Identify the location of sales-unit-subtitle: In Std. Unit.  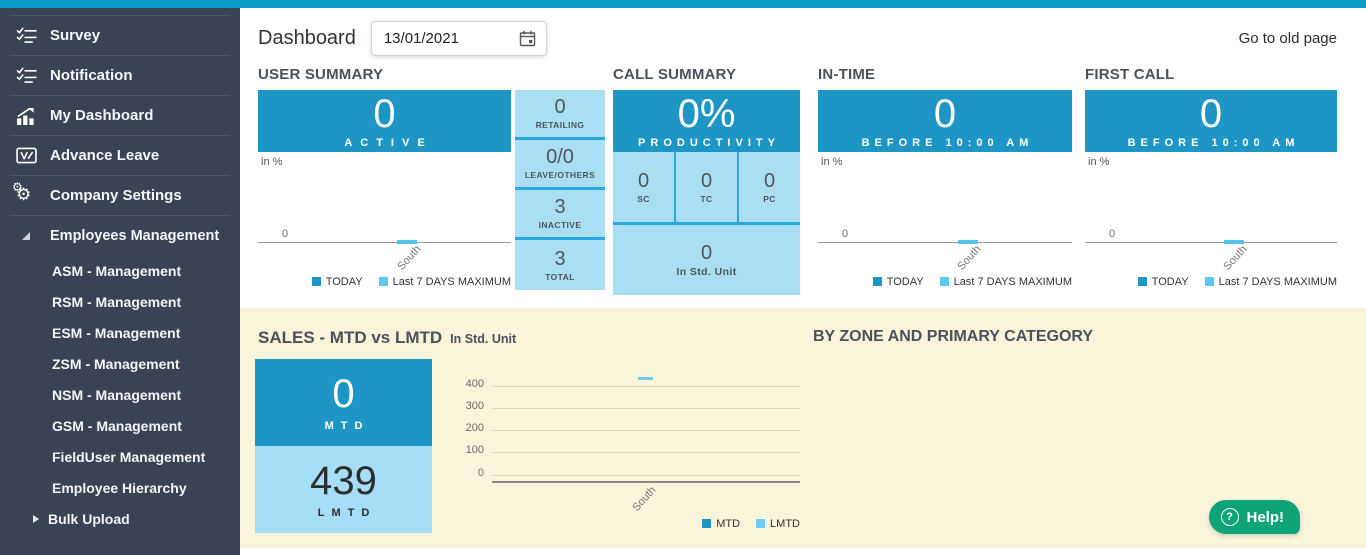
(483, 339).